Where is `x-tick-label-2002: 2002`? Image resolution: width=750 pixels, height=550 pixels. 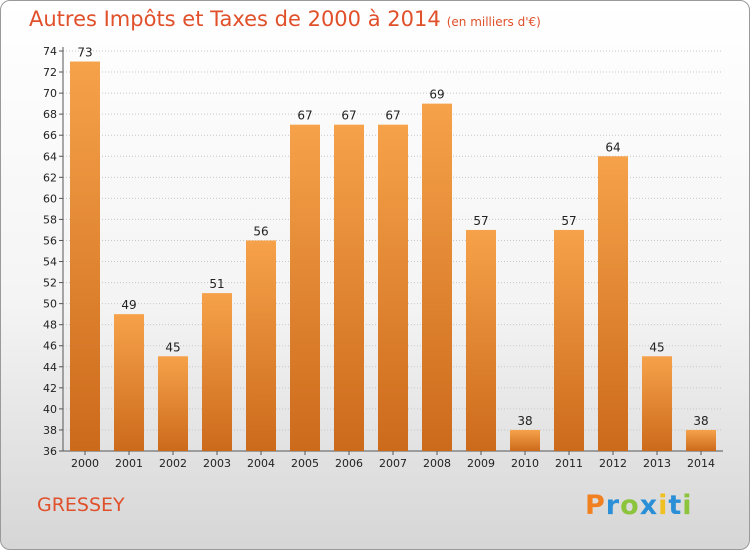
x-tick-label-2002: 2002 is located at coordinates (173, 463).